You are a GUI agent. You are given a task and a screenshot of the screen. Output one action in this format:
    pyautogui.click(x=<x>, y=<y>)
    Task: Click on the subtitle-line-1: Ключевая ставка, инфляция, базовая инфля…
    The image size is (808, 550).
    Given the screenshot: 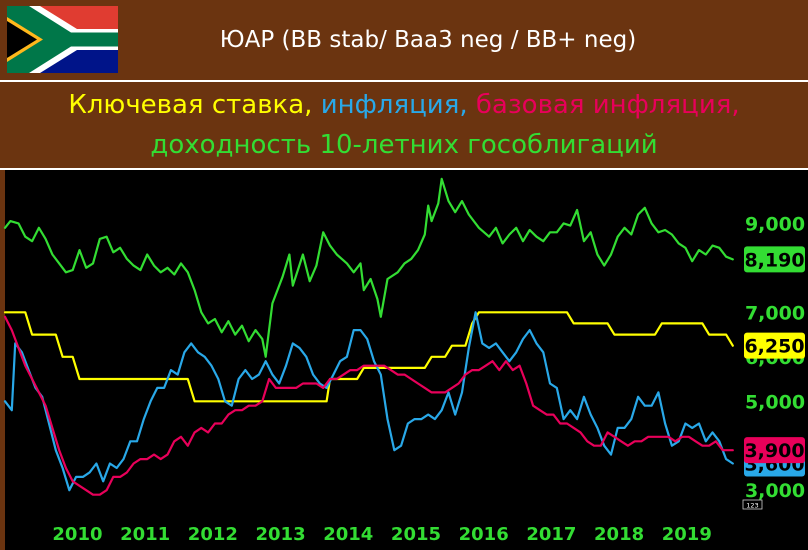 What is the action you would take?
    pyautogui.click(x=404, y=105)
    